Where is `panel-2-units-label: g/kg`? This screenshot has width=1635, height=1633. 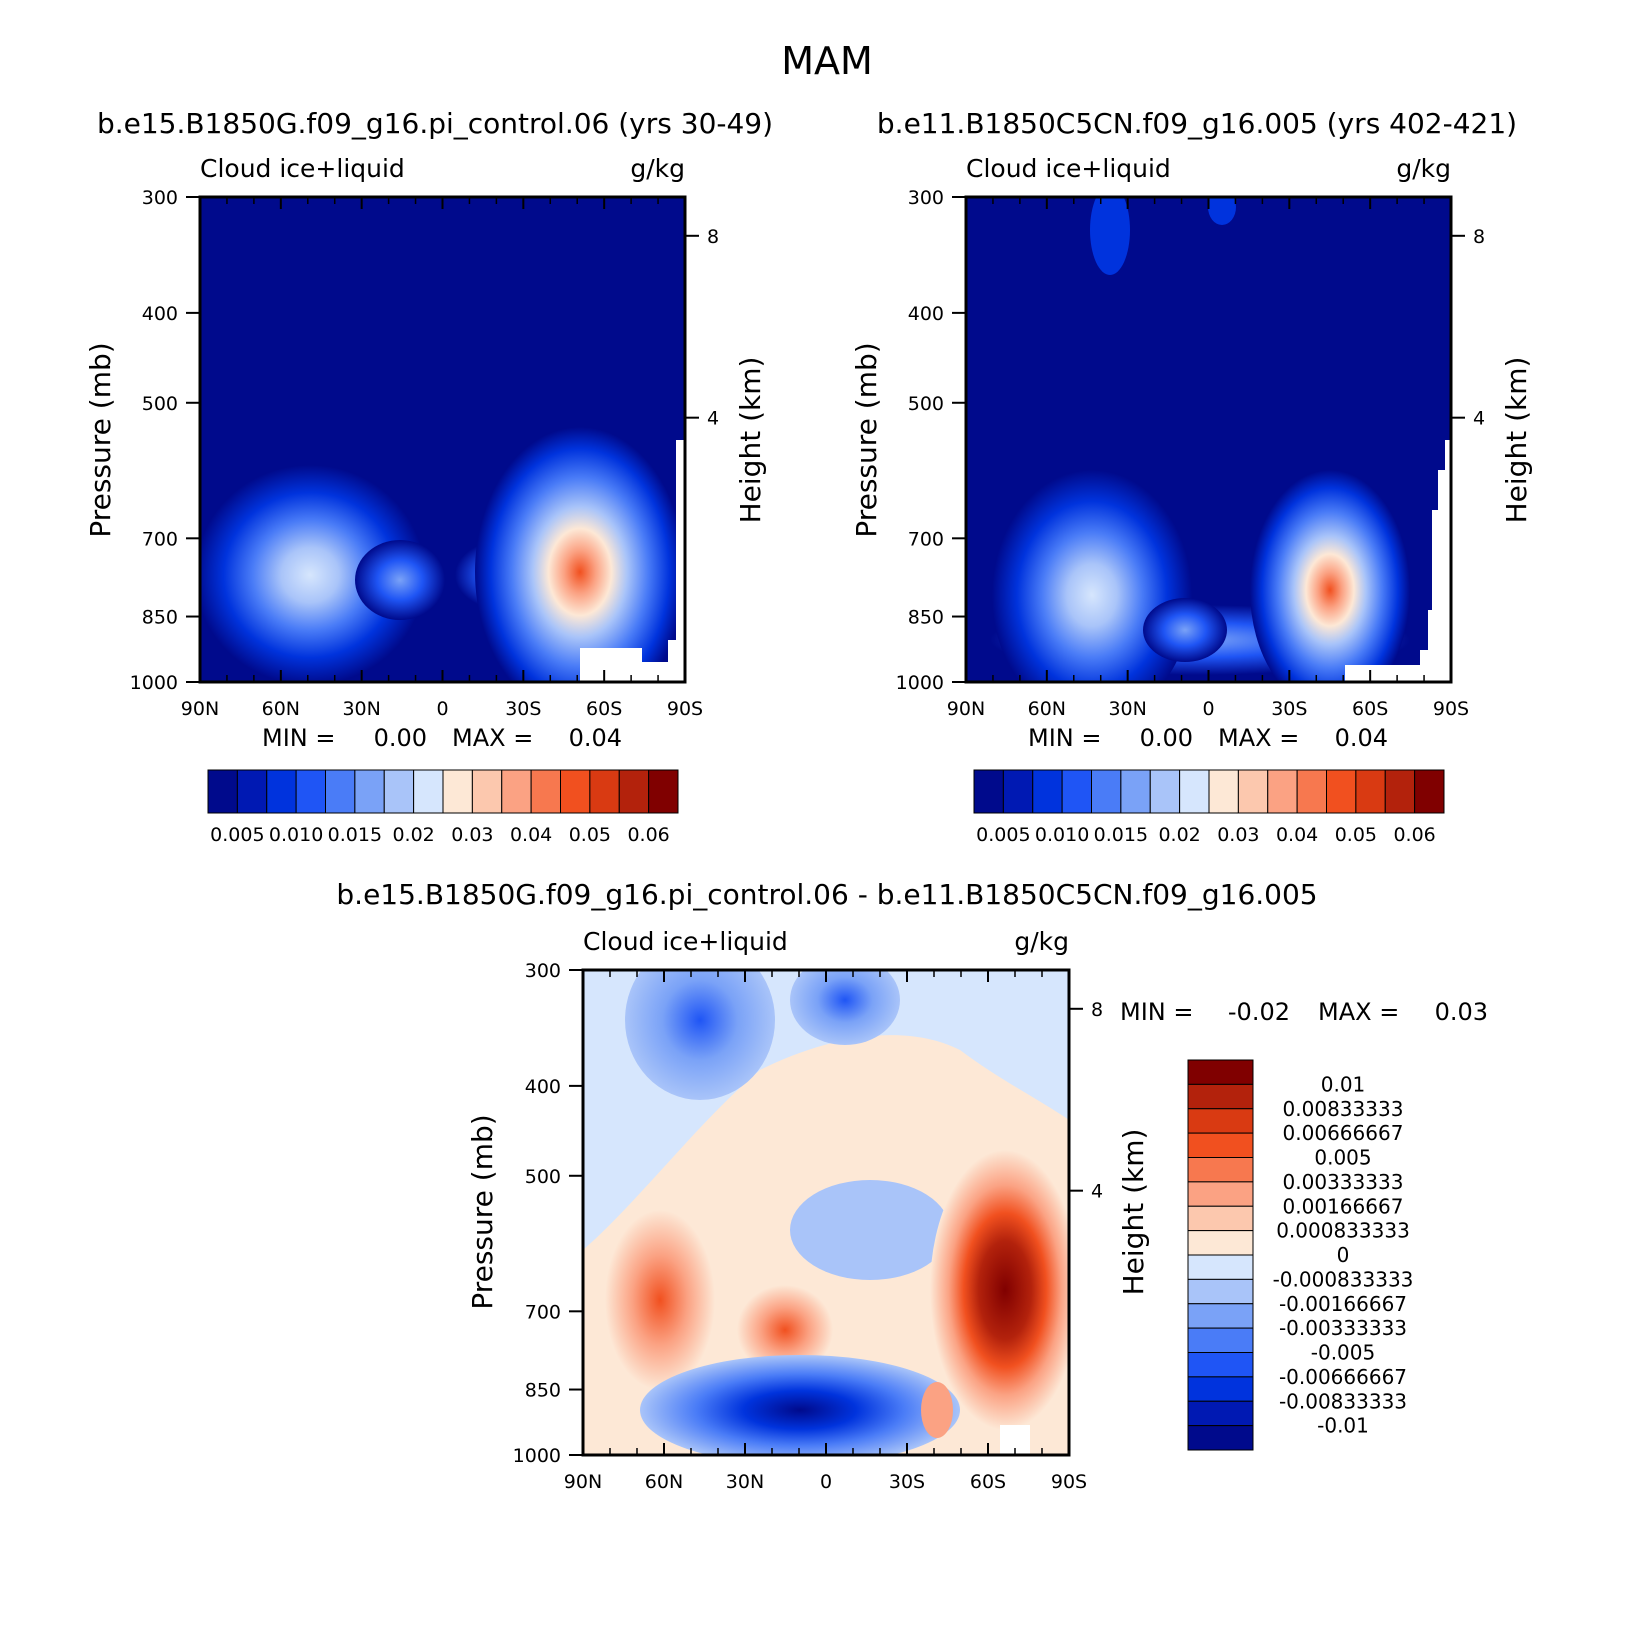
panel-2-units-label: g/kg is located at coordinates (1423, 168).